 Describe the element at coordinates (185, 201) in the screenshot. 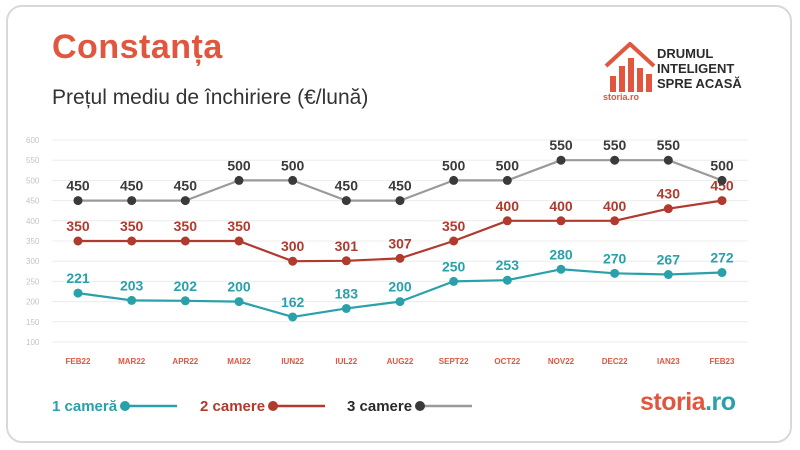

I see `data-point-3-camere-apr22` at that location.